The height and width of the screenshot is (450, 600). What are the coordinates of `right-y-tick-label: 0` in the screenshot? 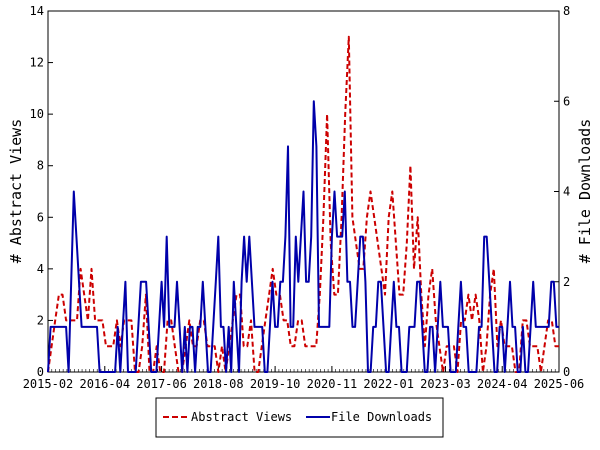 It's located at (566, 372).